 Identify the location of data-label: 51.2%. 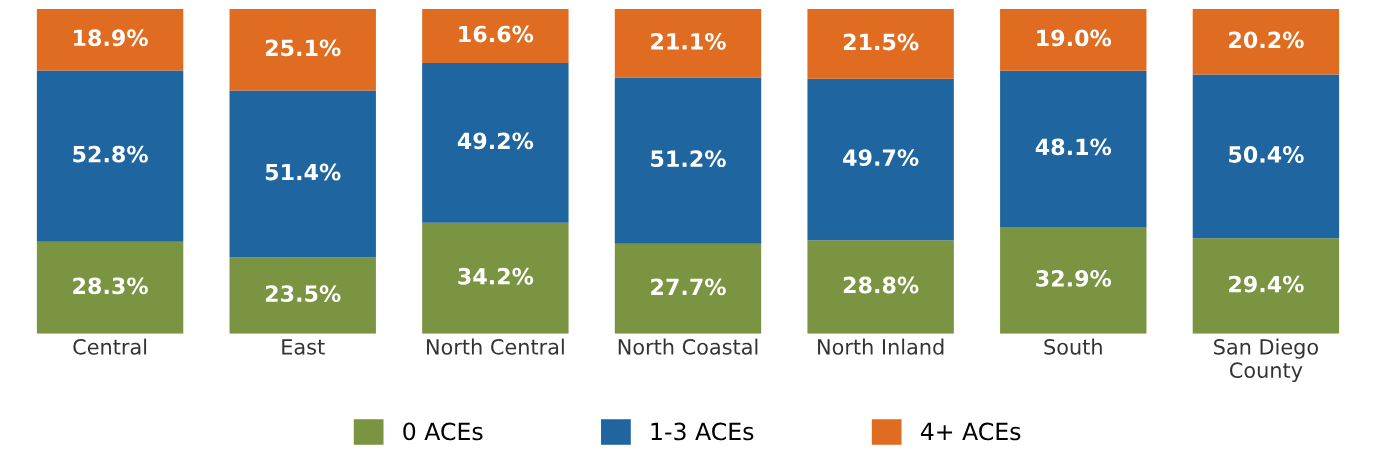
(688, 159).